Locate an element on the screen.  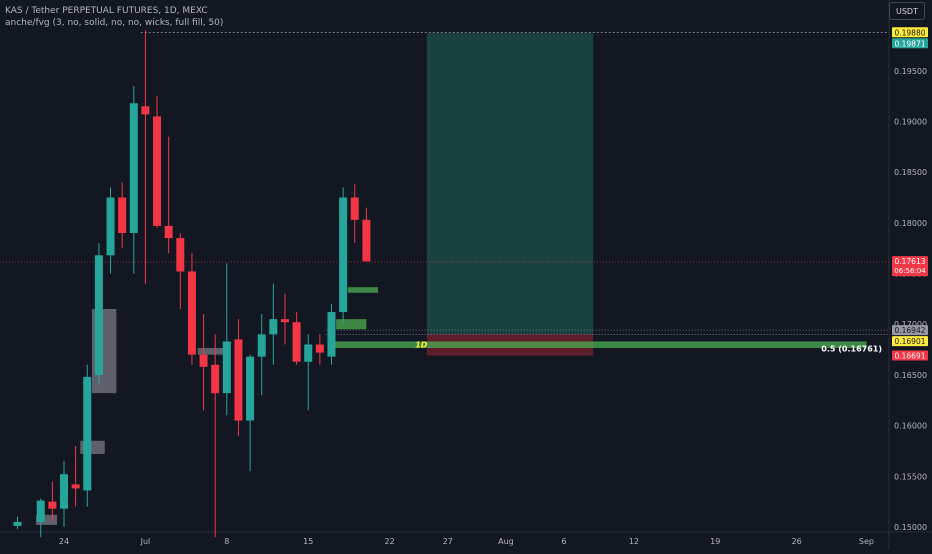
level-timeframe-label: 1D is located at coordinates (421, 345).